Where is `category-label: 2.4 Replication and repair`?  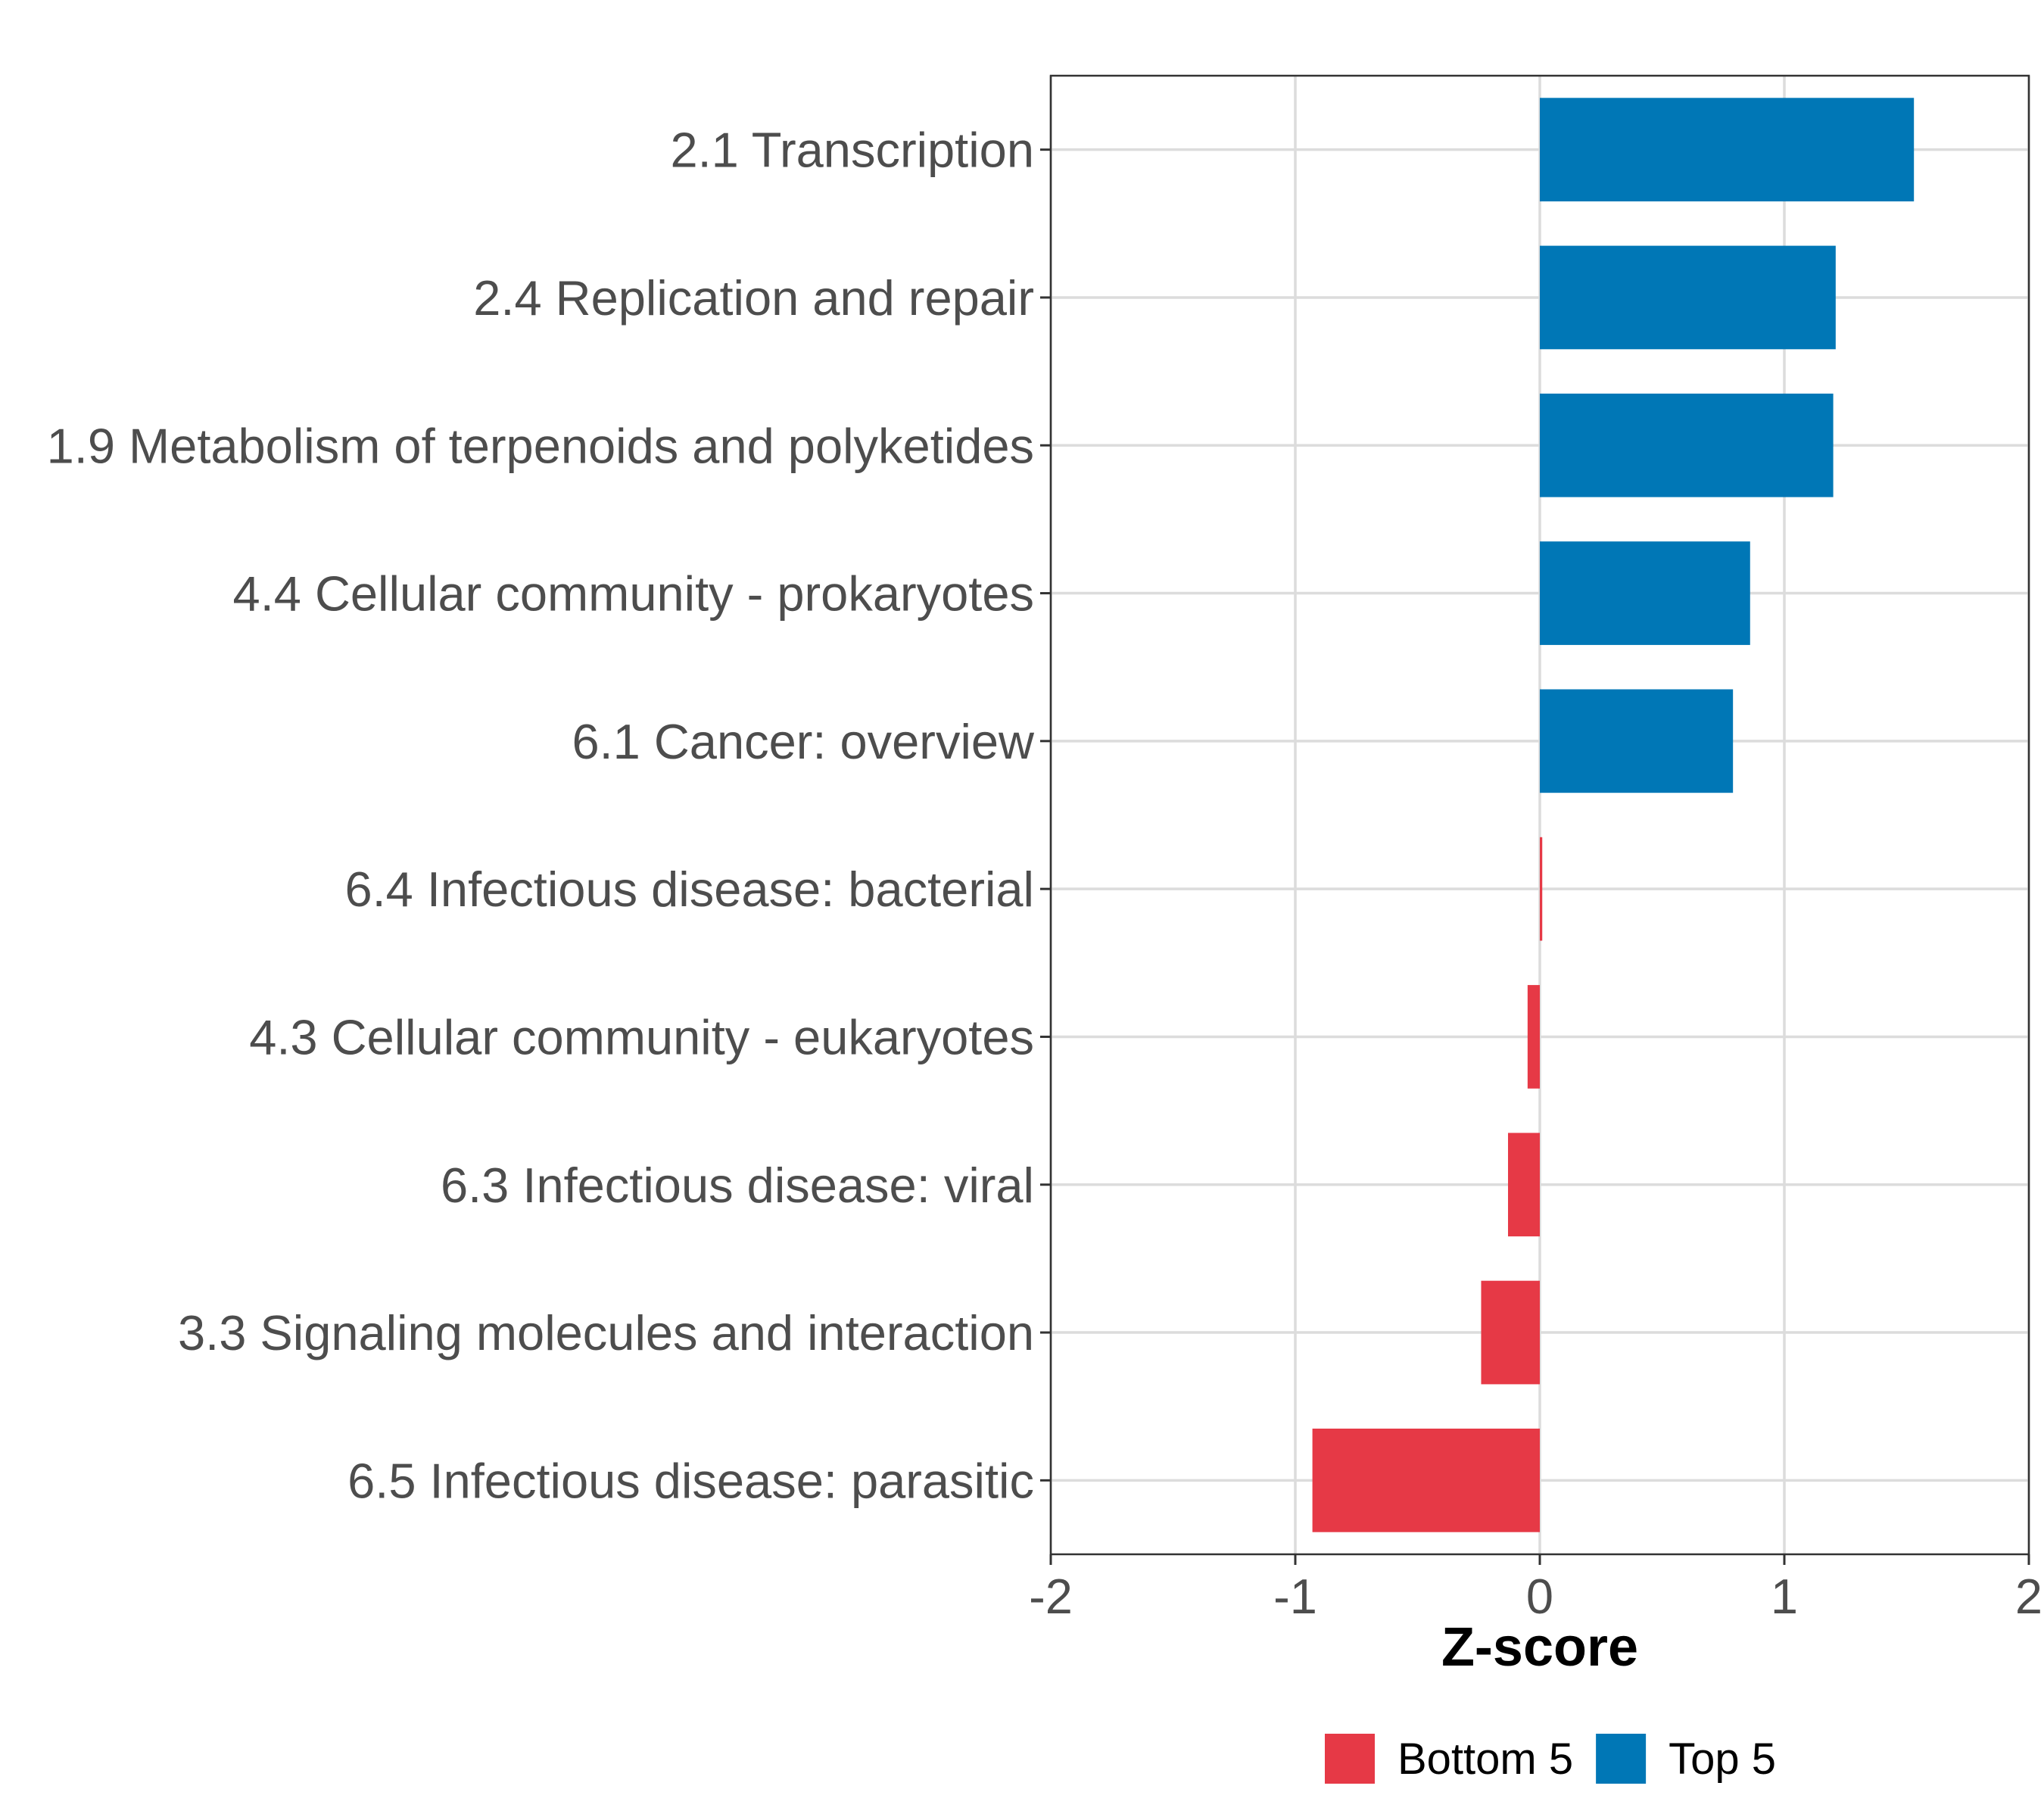 category-label: 2.4 Replication and repair is located at coordinates (753, 298).